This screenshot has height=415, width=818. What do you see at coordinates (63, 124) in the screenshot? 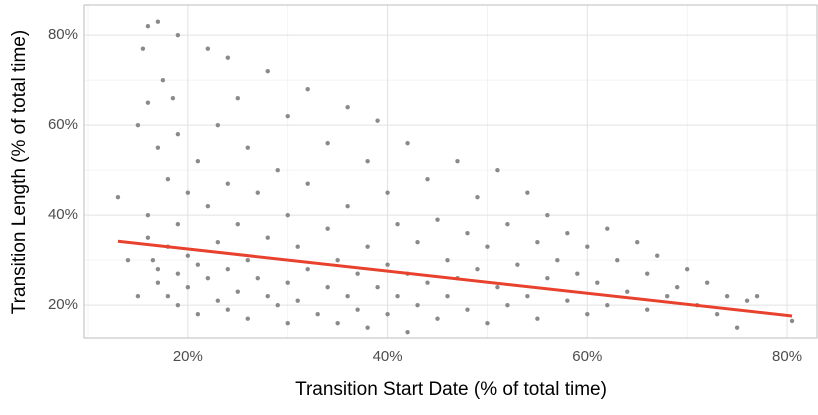
I see `y-tick-label: 60%` at bounding box center [63, 124].